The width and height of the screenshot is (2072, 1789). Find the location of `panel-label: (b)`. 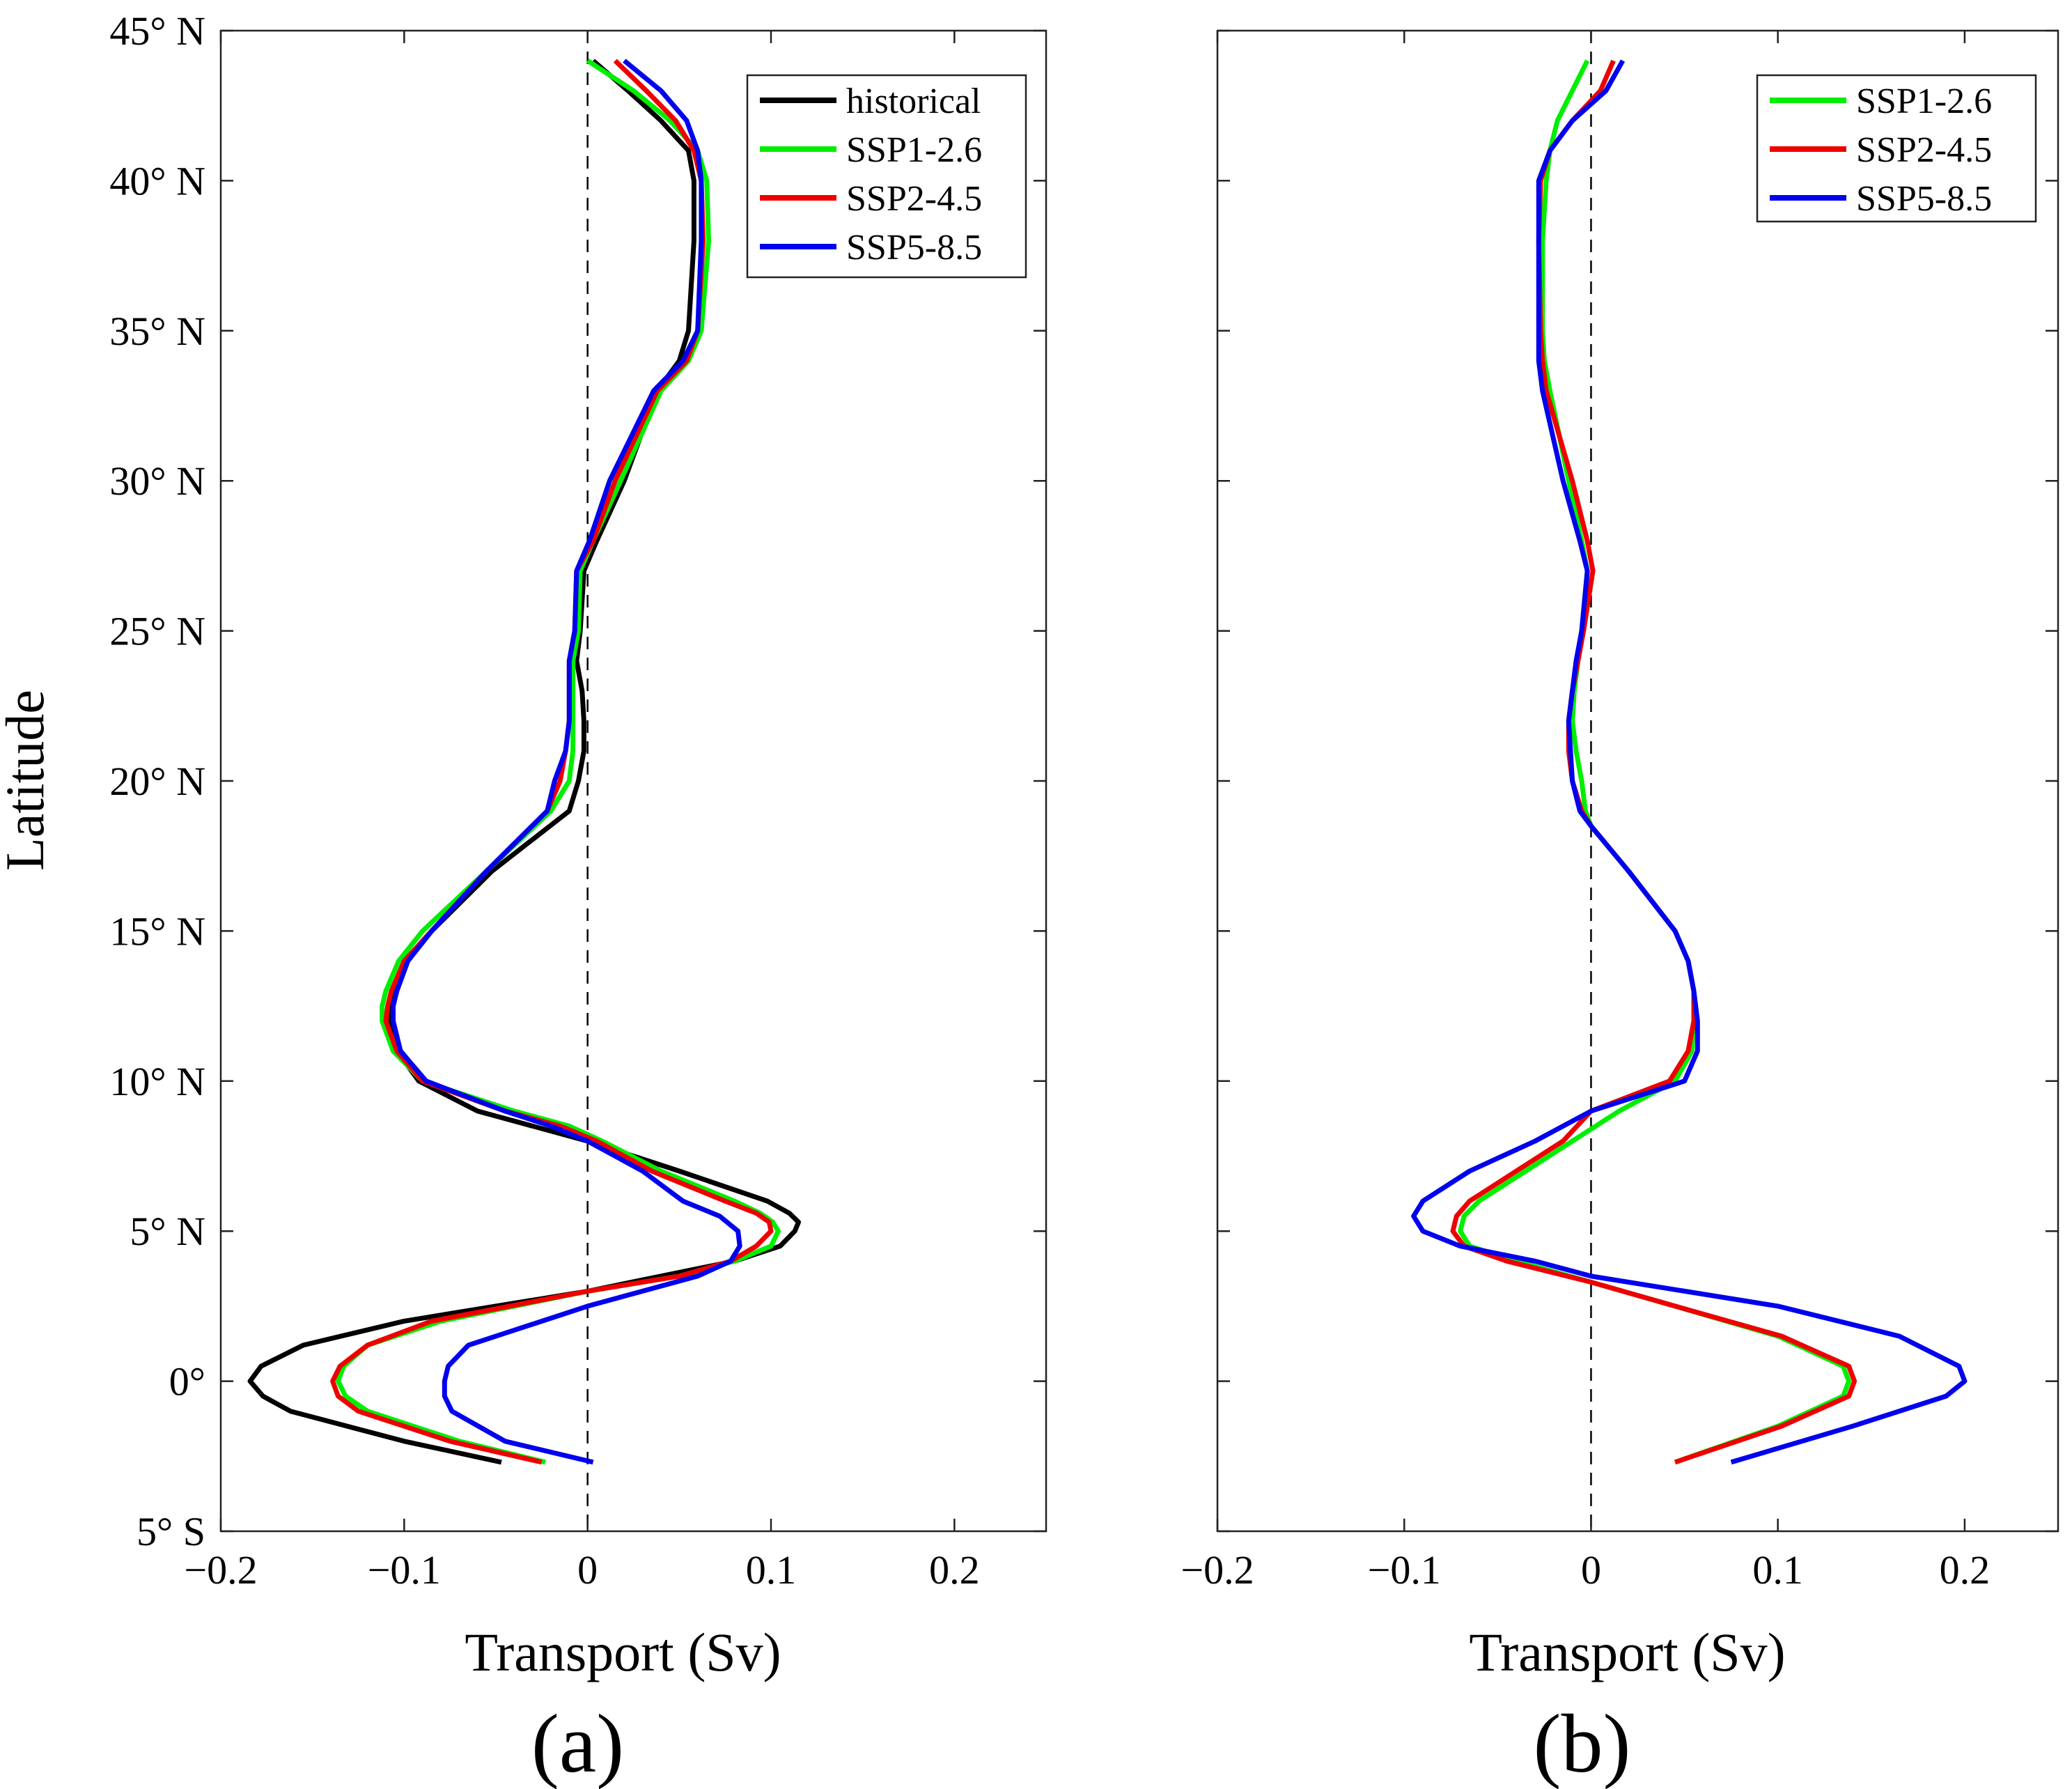

panel-label: (b) is located at coordinates (1582, 1743).